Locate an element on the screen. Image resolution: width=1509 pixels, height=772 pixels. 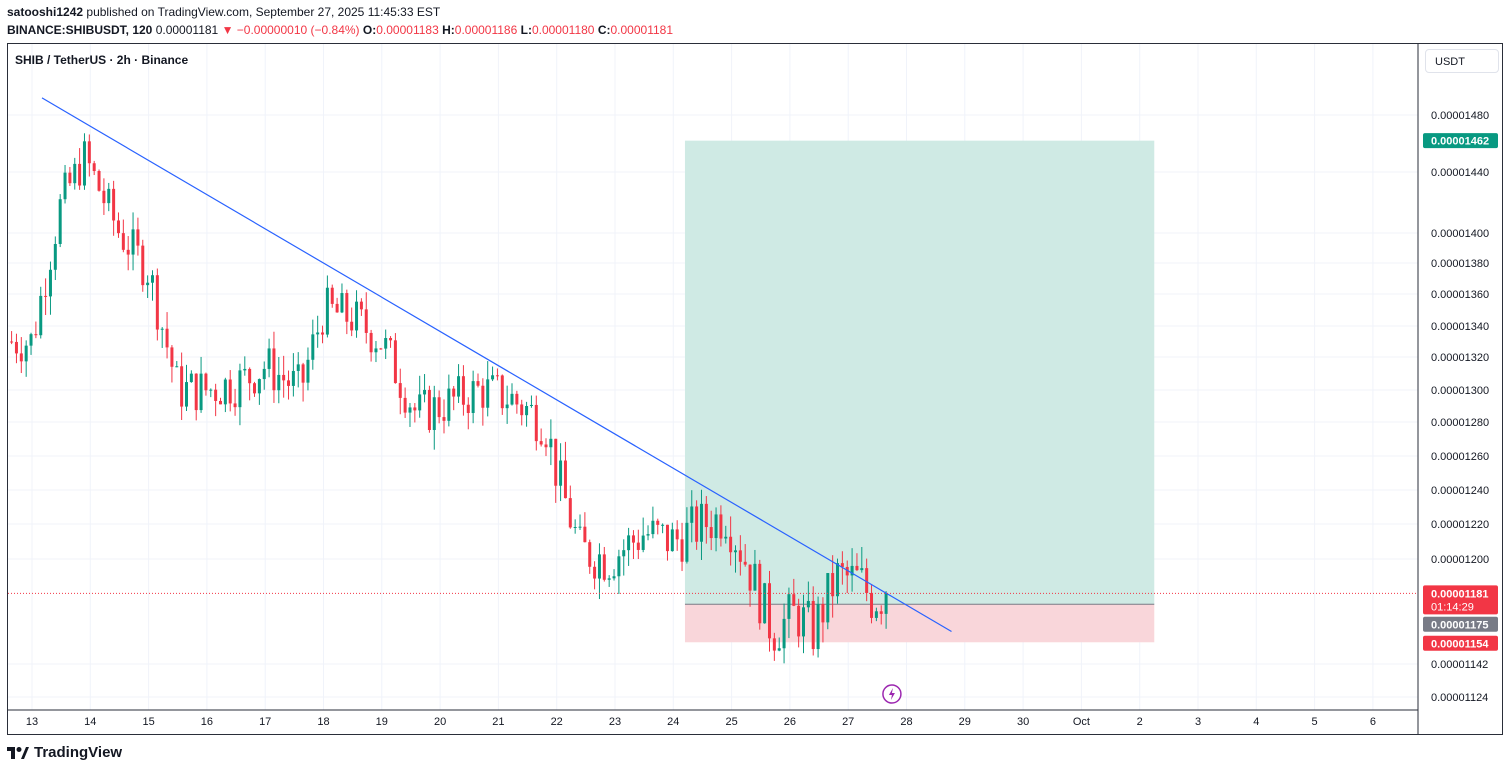
footer-brand: TradingView is located at coordinates (64, 752).